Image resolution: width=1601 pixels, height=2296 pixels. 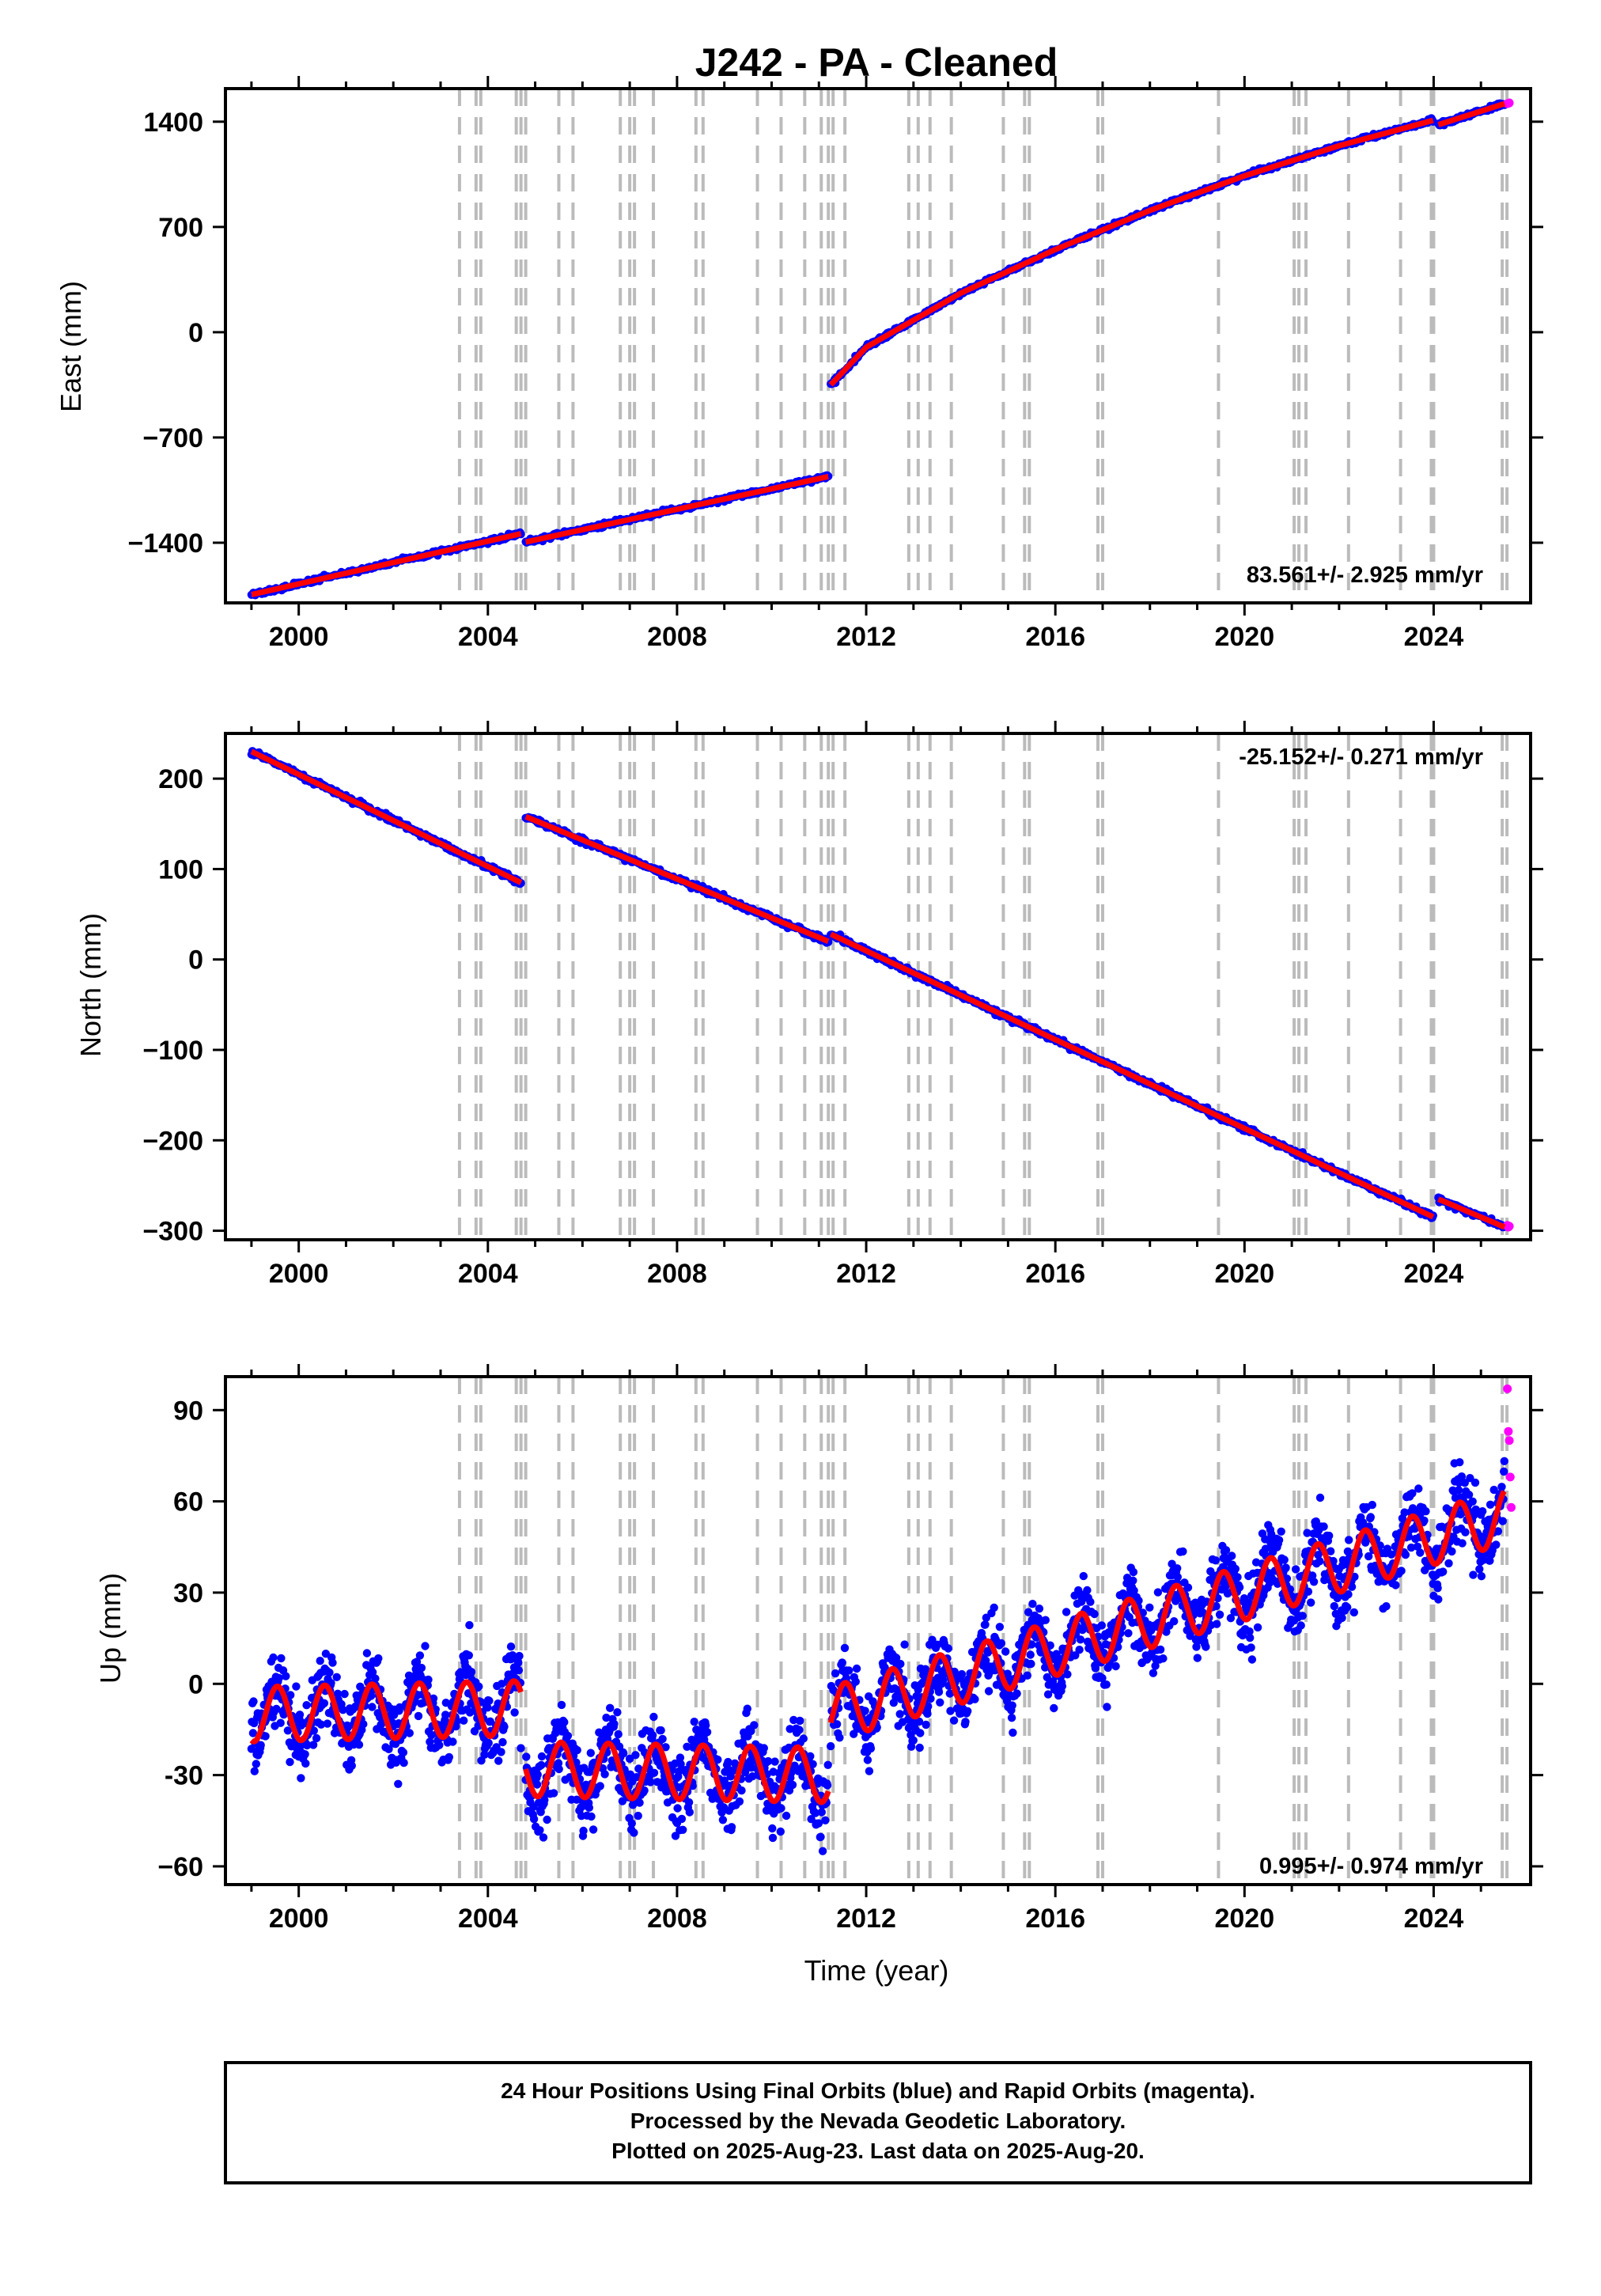 What do you see at coordinates (299, 1274) in the screenshot?
I see `north-x-tick-label: 2000` at bounding box center [299, 1274].